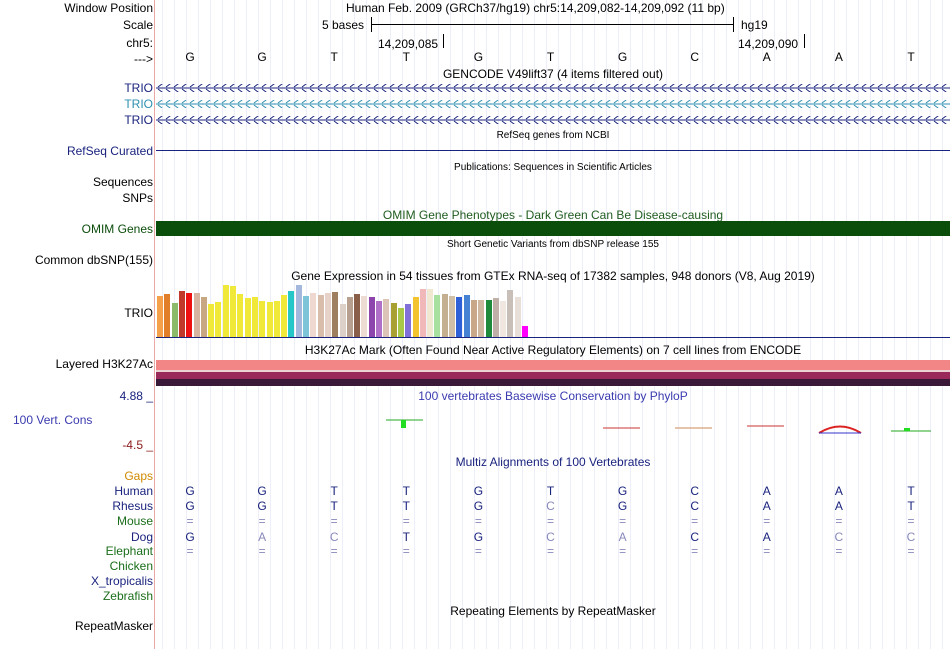  What do you see at coordinates (137, 198) in the screenshot?
I see `publications-label-snps: SNPs` at bounding box center [137, 198].